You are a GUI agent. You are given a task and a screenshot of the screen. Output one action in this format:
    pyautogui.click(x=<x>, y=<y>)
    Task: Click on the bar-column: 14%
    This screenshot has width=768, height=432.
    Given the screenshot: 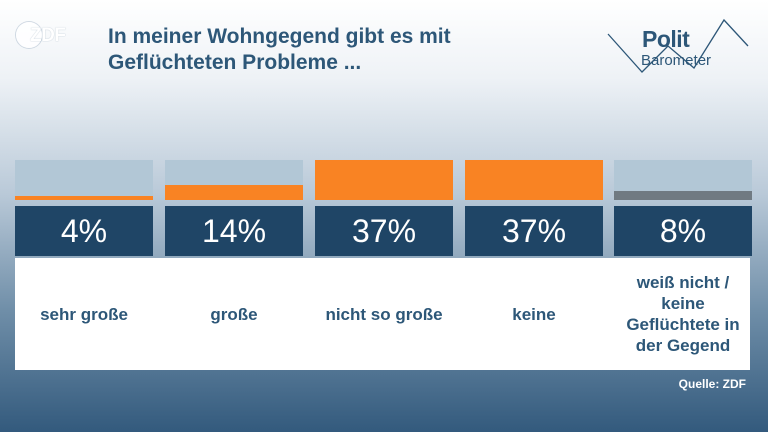 What is the action you would take?
    pyautogui.click(x=234, y=208)
    